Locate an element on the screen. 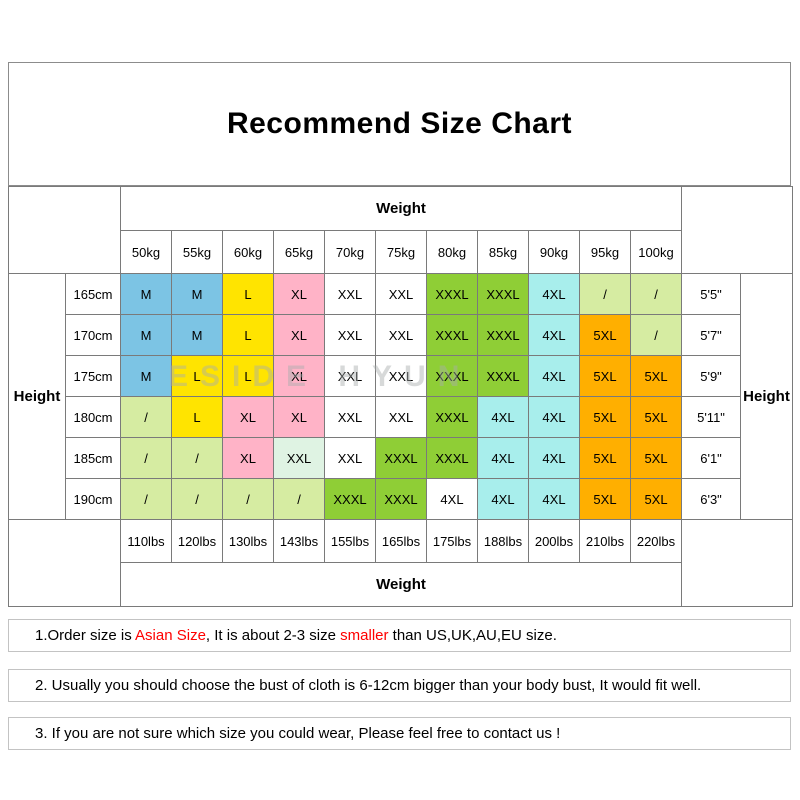 The width and height of the screenshot is (800, 800). height-ft-label: 5'7" is located at coordinates (711, 335).